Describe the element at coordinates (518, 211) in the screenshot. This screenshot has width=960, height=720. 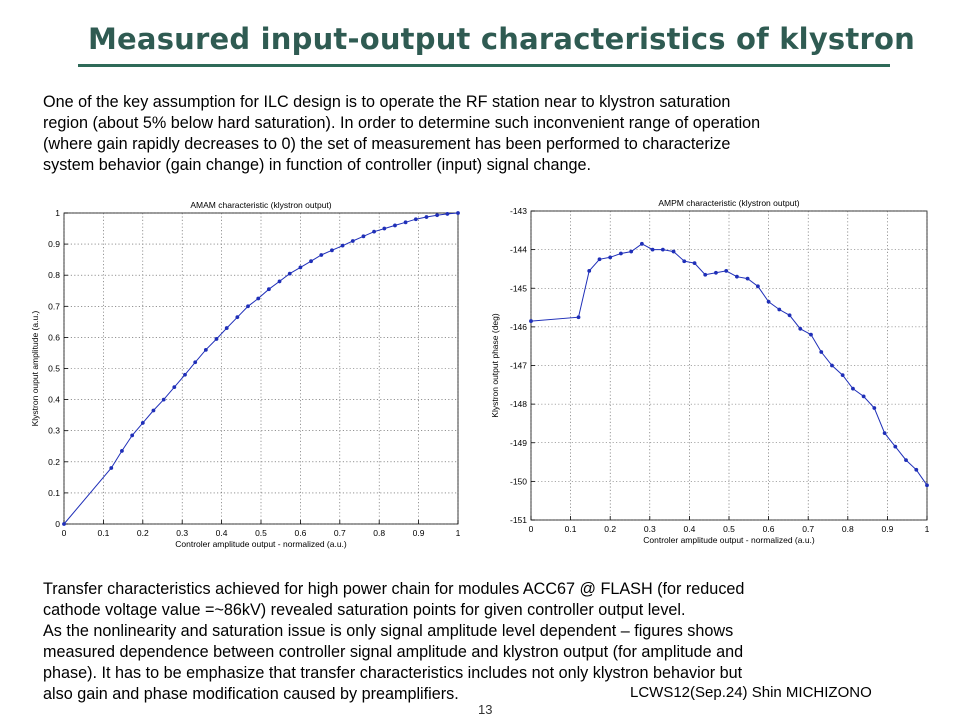
I see `y-tick-label: -143` at that location.